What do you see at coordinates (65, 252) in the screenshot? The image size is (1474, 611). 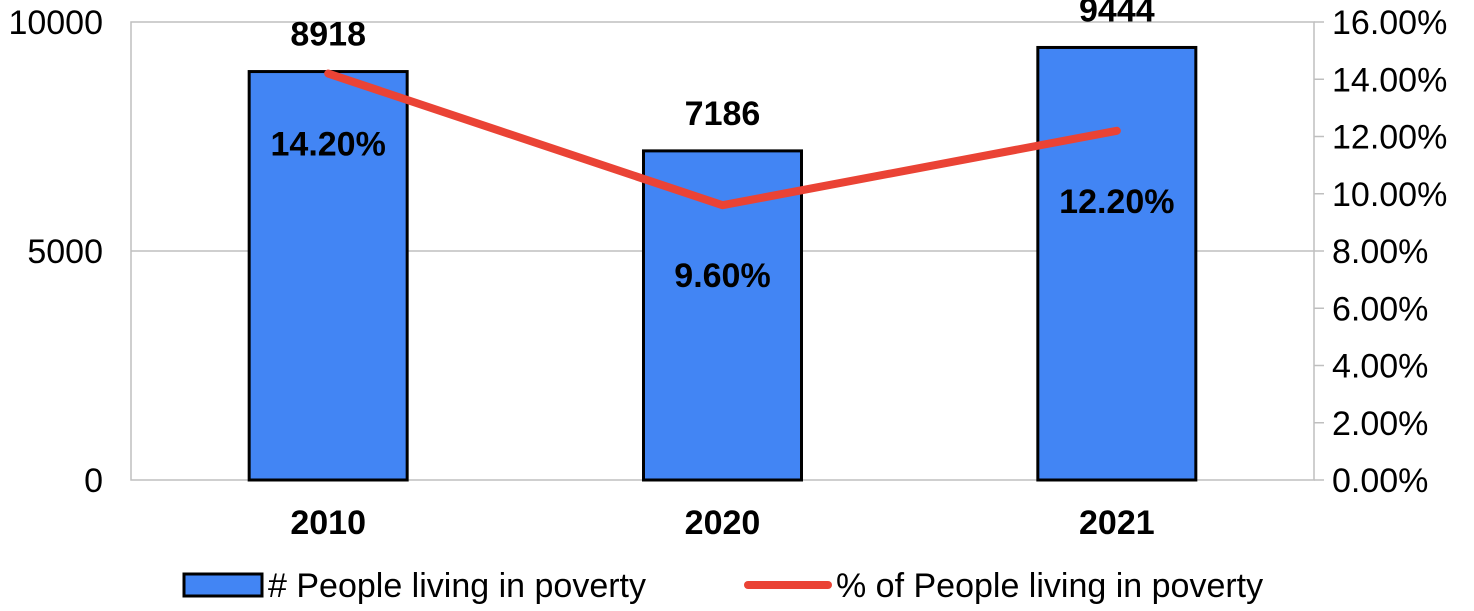 I see `y-axis-tick-label: 5000` at bounding box center [65, 252].